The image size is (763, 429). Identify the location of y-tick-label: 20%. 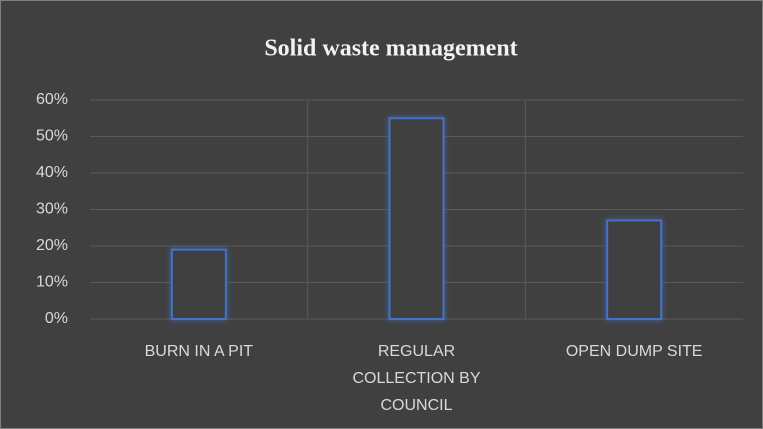
(52, 245).